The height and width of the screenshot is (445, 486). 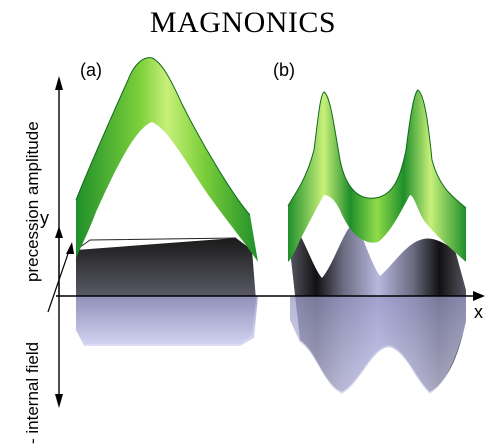 I want to click on panel-a-label: (a), so click(x=91, y=70).